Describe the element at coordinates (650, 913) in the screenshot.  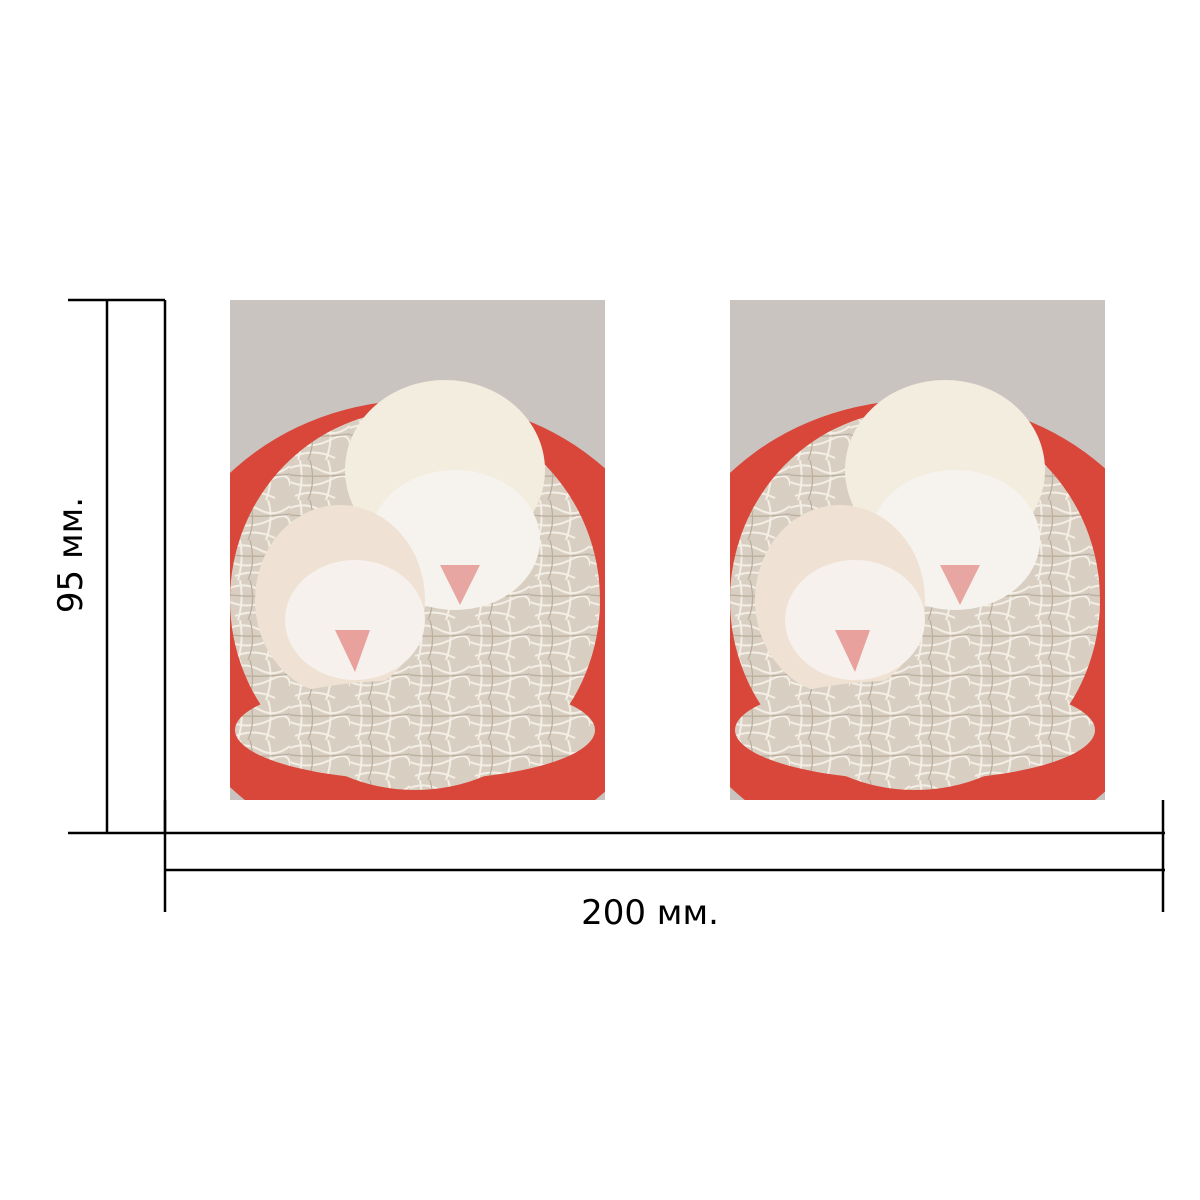
I see `width-label: 200 мм.` at that location.